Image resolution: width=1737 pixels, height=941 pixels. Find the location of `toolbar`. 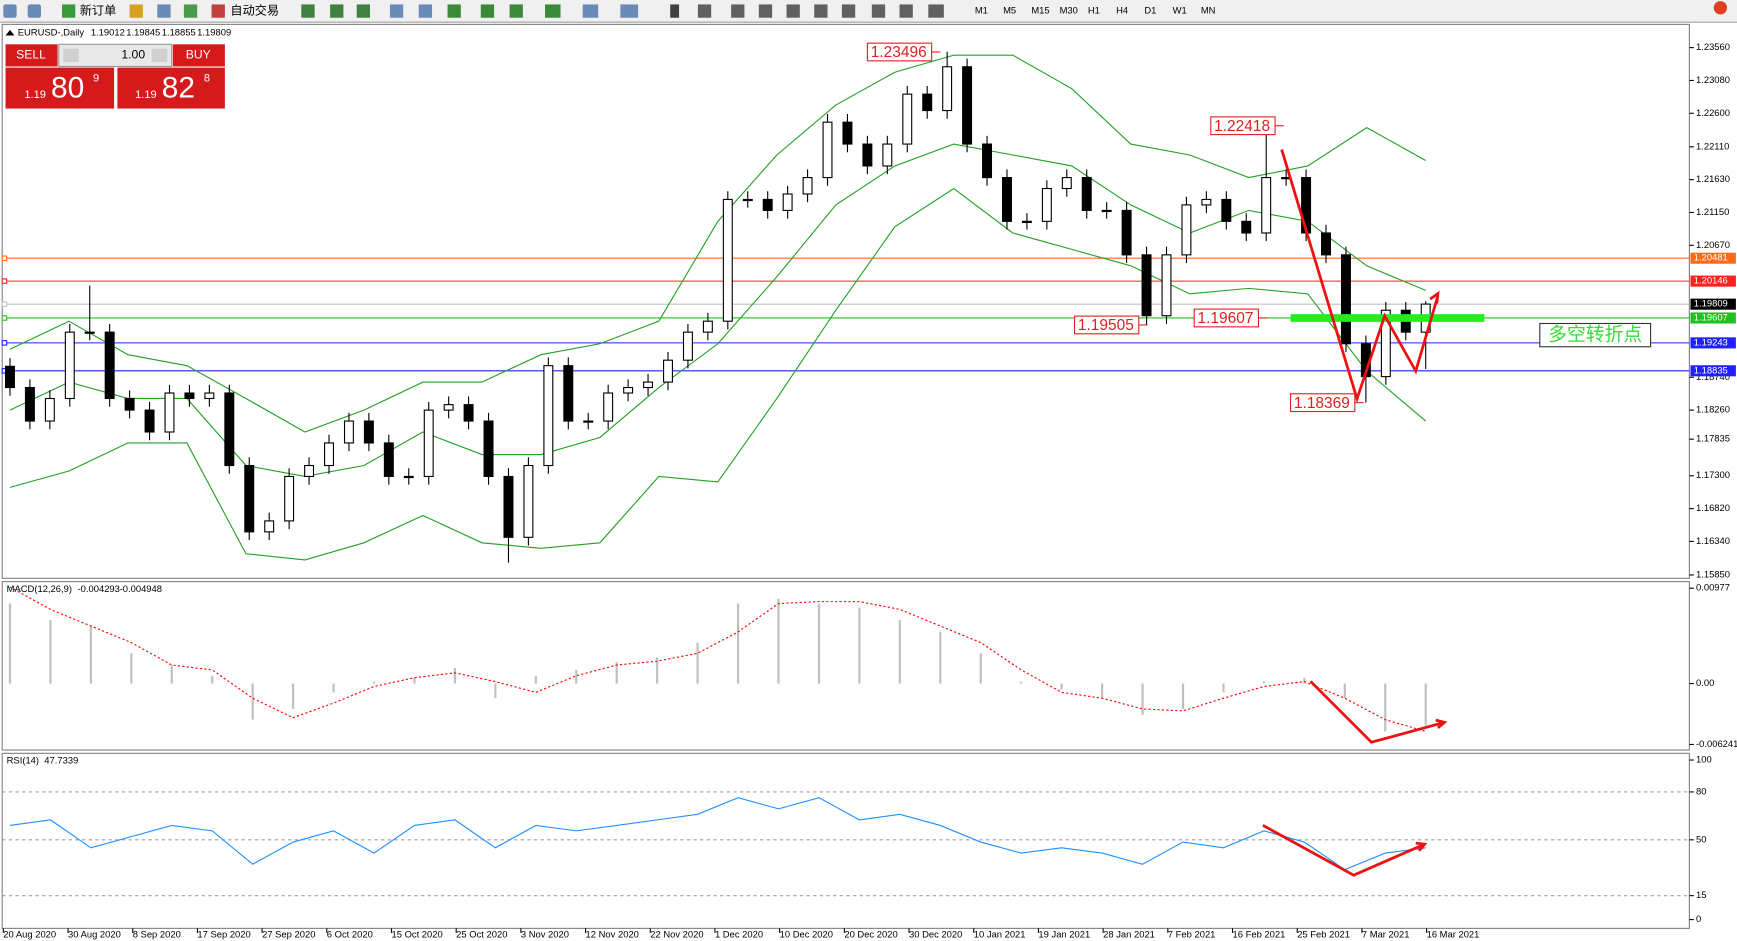

toolbar is located at coordinates (868, 11).